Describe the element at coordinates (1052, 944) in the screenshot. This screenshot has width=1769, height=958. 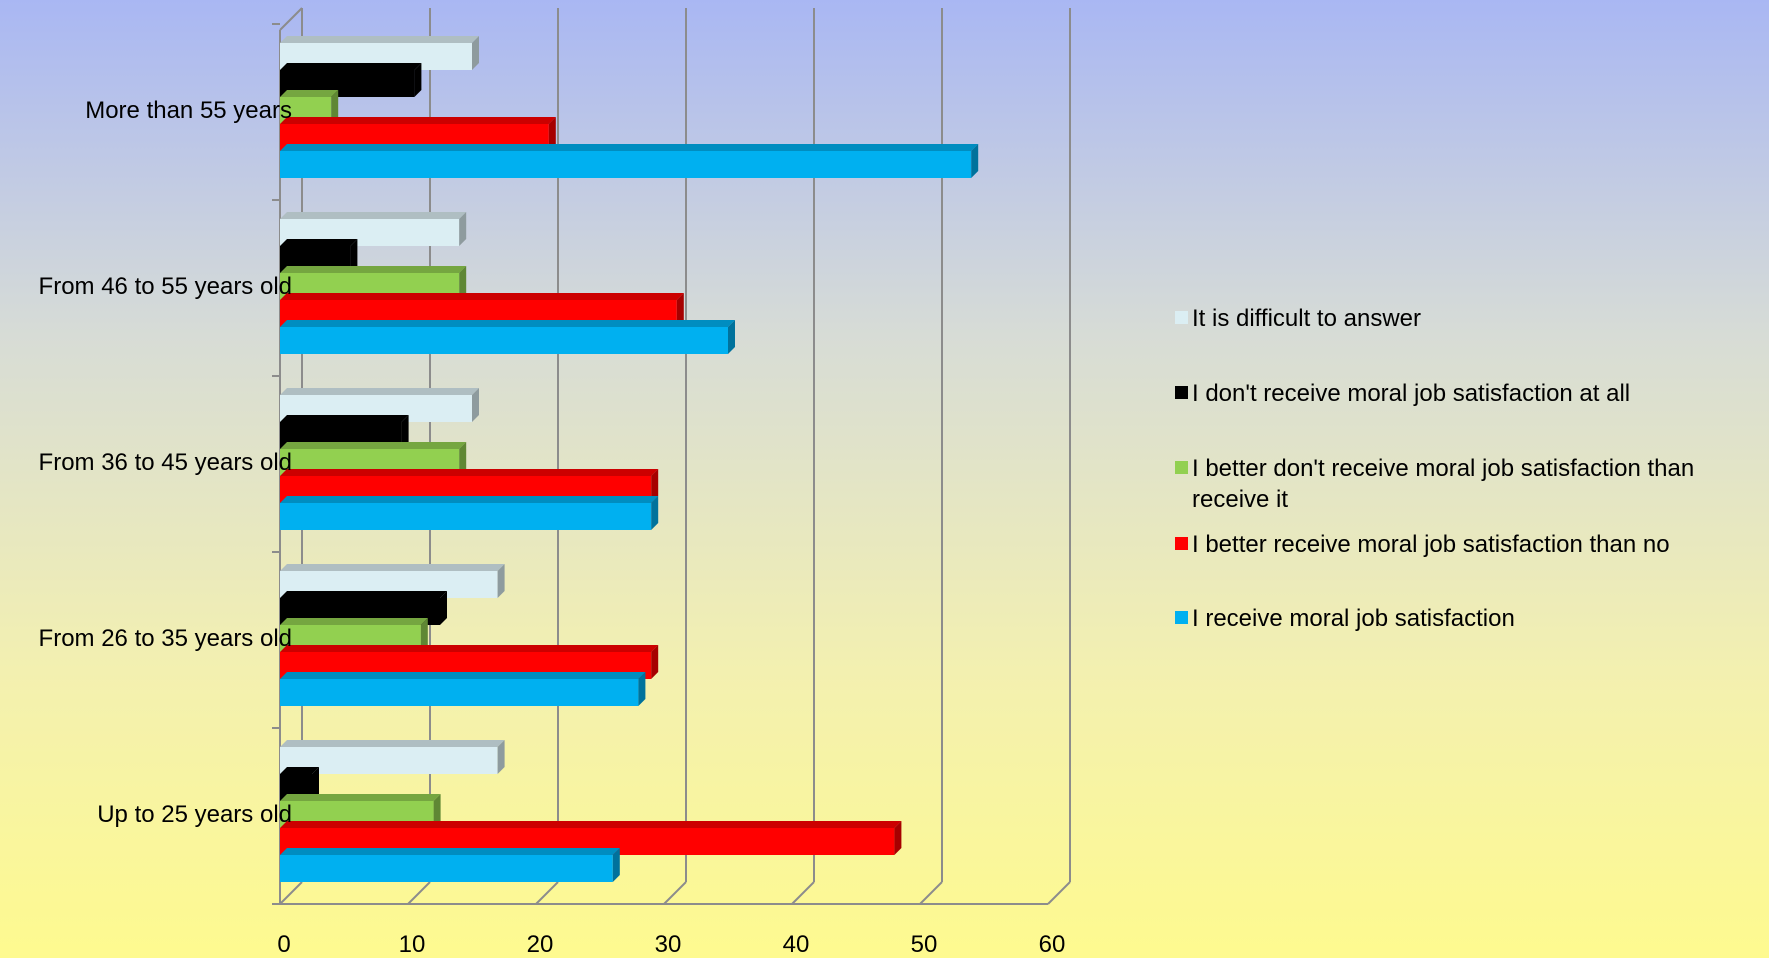
I see `x-tick-label: 60` at that location.